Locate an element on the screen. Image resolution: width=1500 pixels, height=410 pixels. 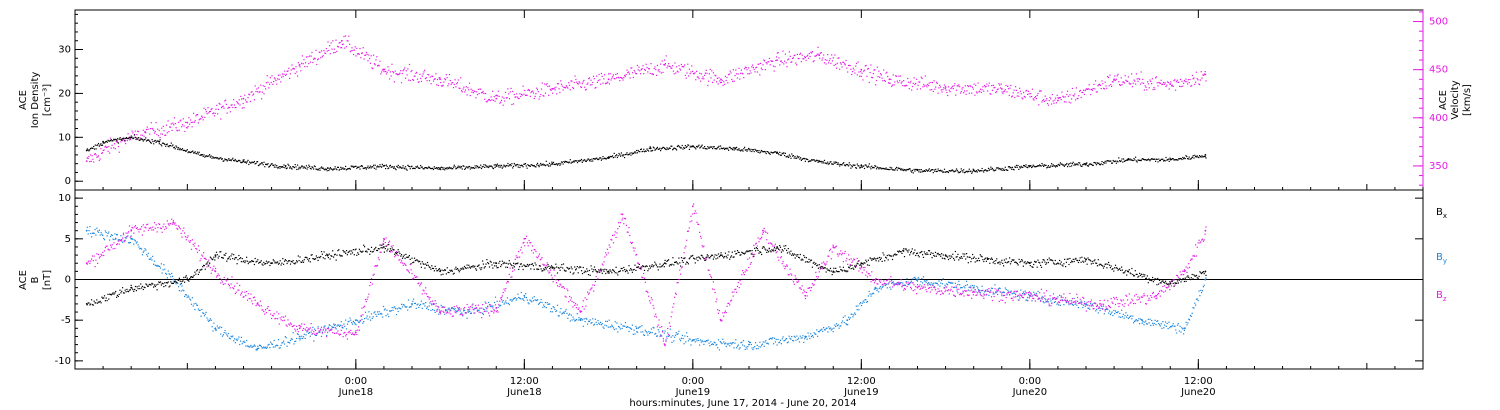
b-tick-label: 5 is located at coordinates (68, 239).